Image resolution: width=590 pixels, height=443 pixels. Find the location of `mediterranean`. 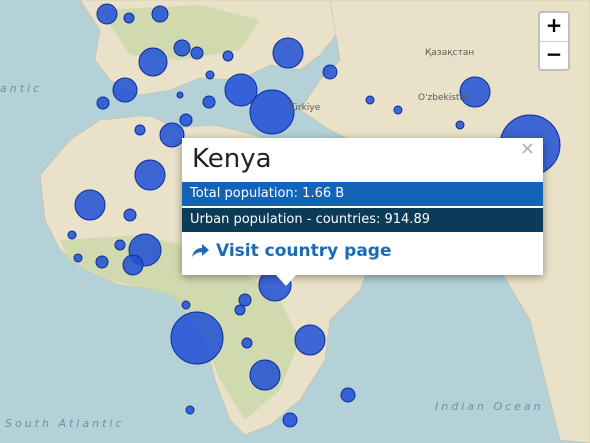

mediterranean is located at coordinates (185, 110).